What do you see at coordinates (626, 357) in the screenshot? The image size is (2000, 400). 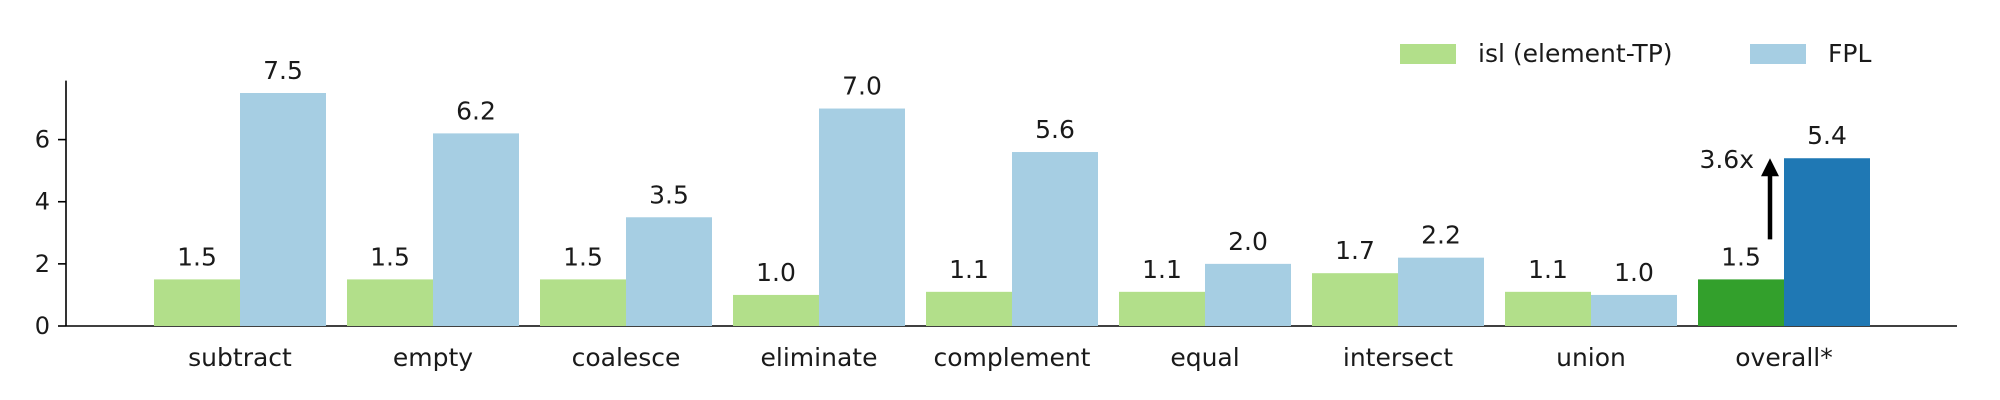 I see `category-label-coalesce: coalesce` at bounding box center [626, 357].